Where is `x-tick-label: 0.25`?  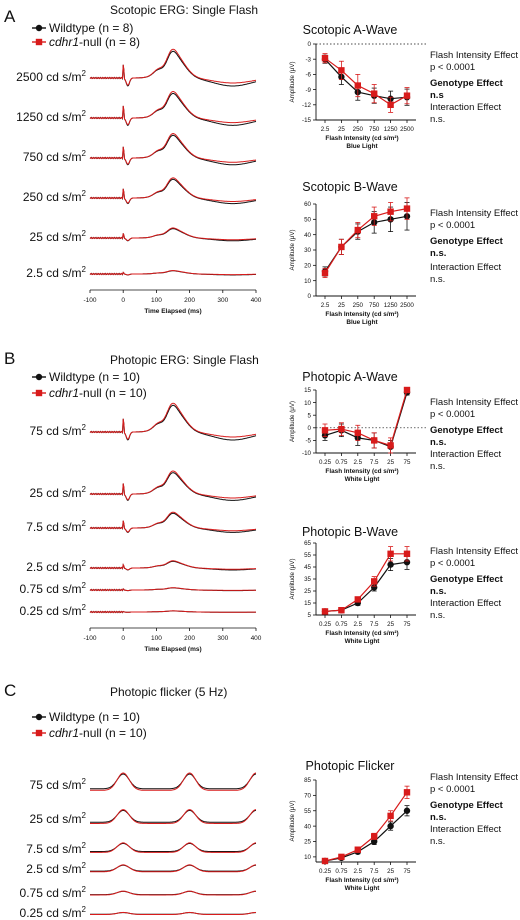 x-tick-label: 0.25 is located at coordinates (325, 624).